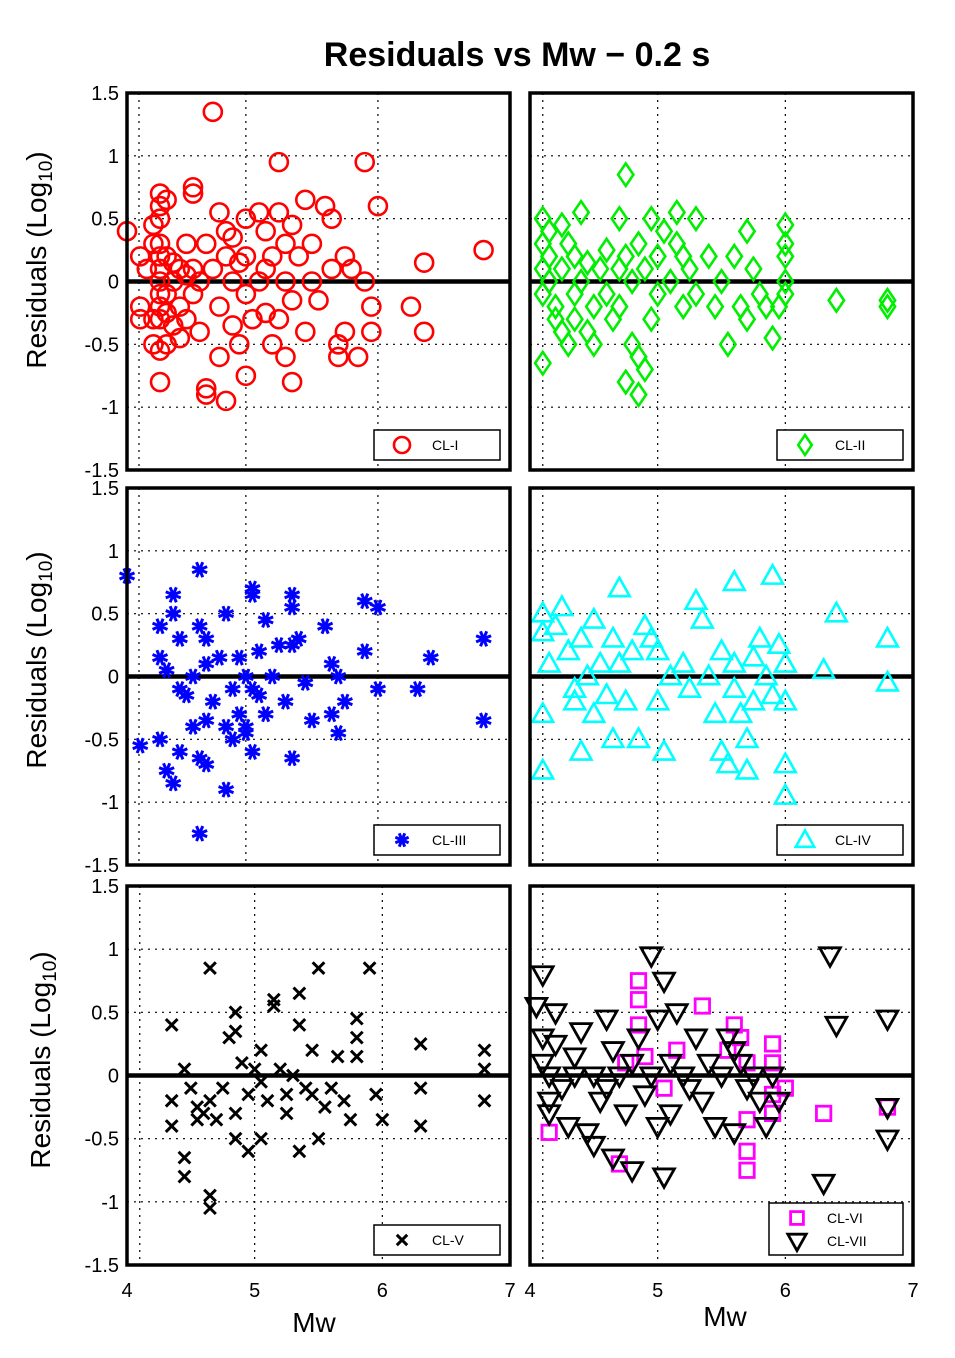 This screenshot has height=1358, width=955. I want to click on y-tick-label: 1, so click(113, 552).